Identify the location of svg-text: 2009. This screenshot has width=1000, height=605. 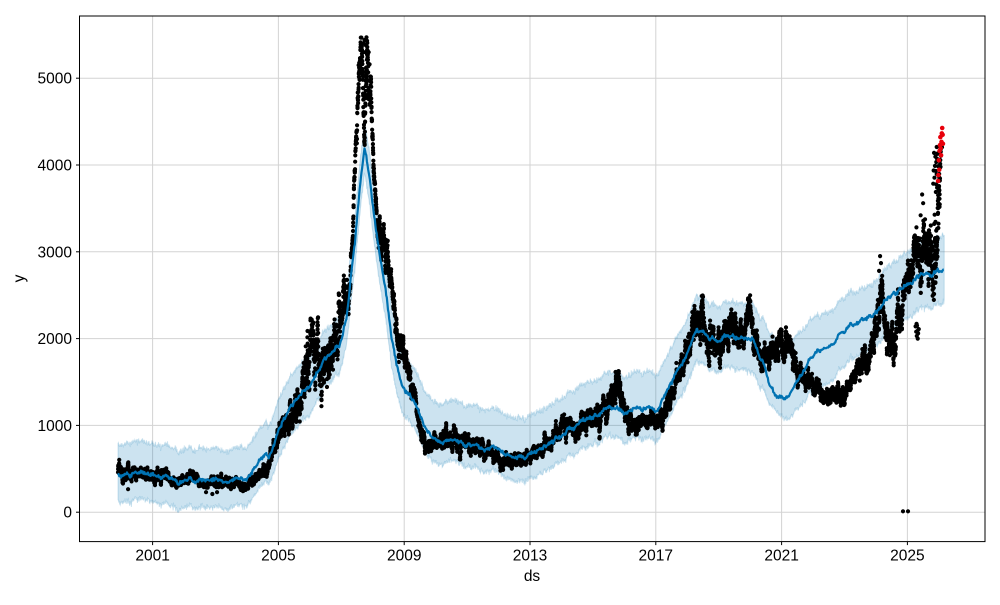
(404, 556).